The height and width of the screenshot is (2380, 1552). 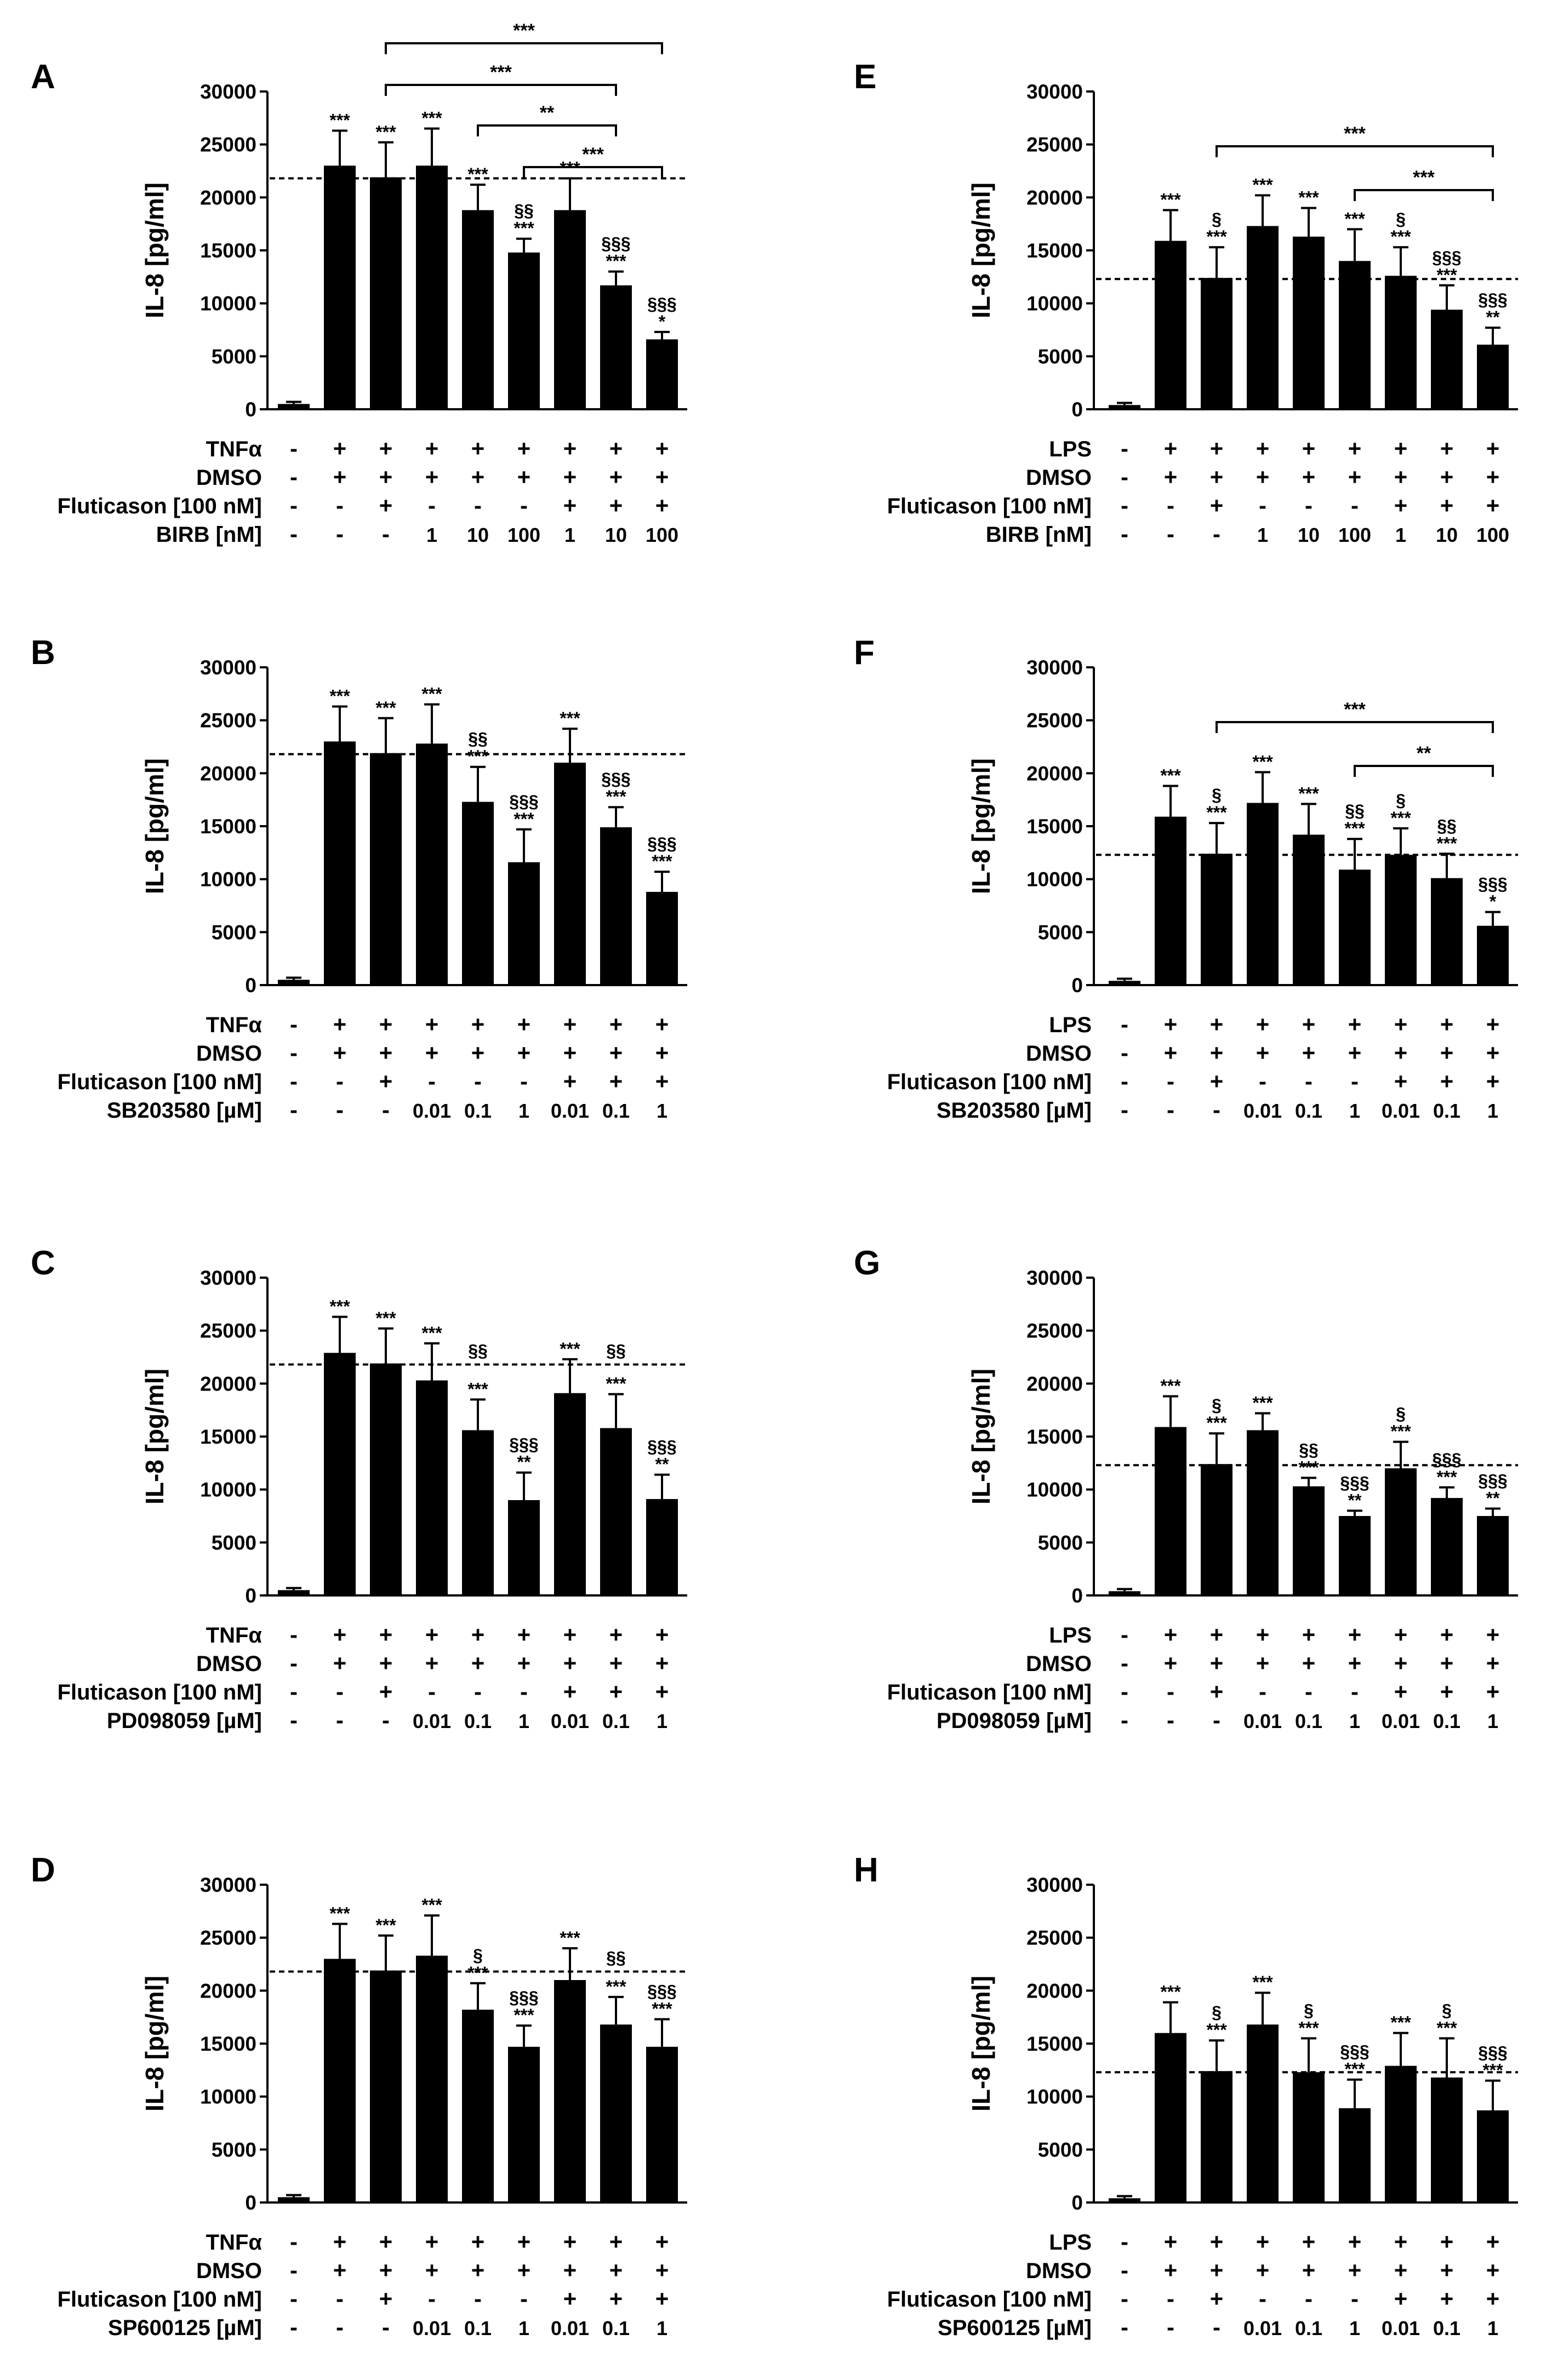 What do you see at coordinates (228, 145) in the screenshot?
I see `y-tick-label: 25000` at bounding box center [228, 145].